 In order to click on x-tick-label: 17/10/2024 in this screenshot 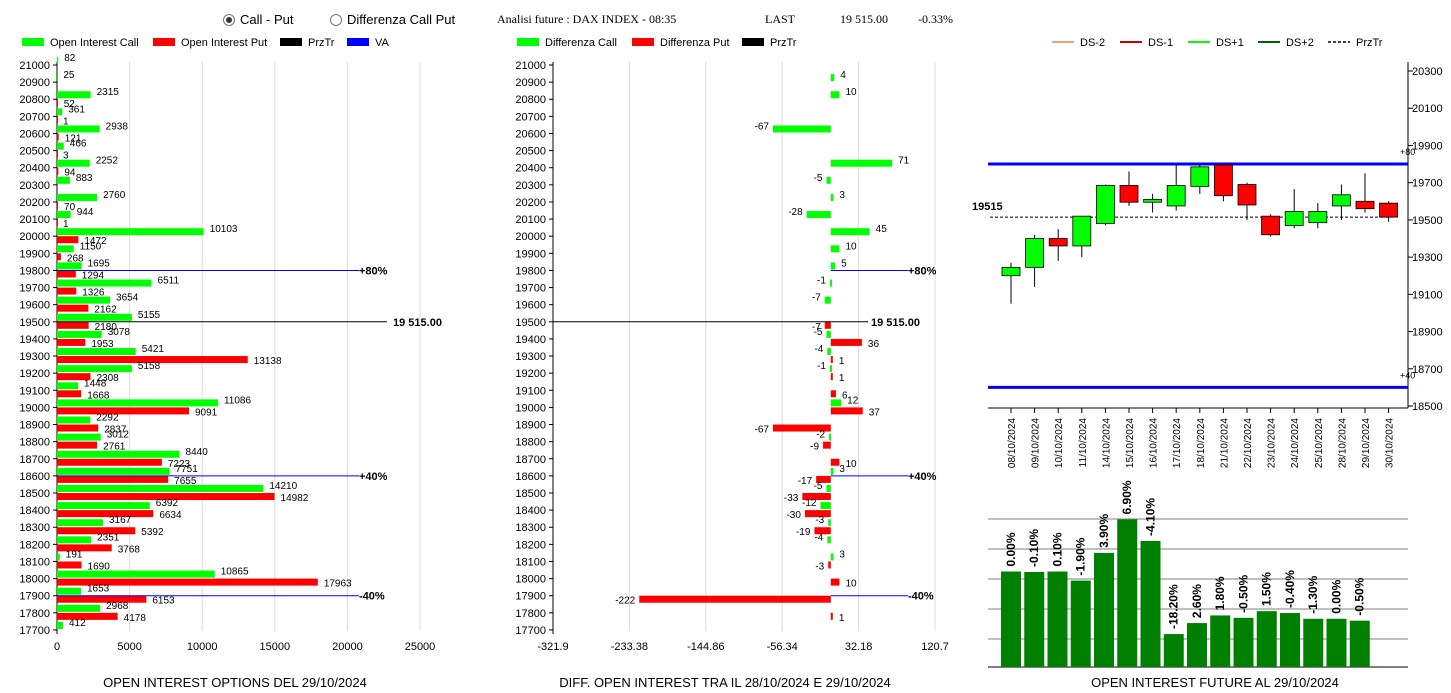, I will do `click(1177, 443)`.